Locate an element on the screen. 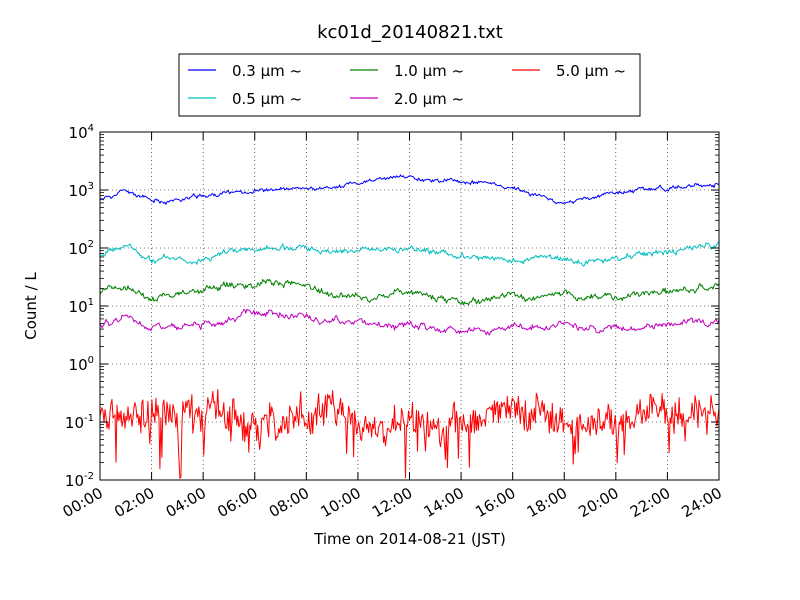  legend-box is located at coordinates (409, 85).